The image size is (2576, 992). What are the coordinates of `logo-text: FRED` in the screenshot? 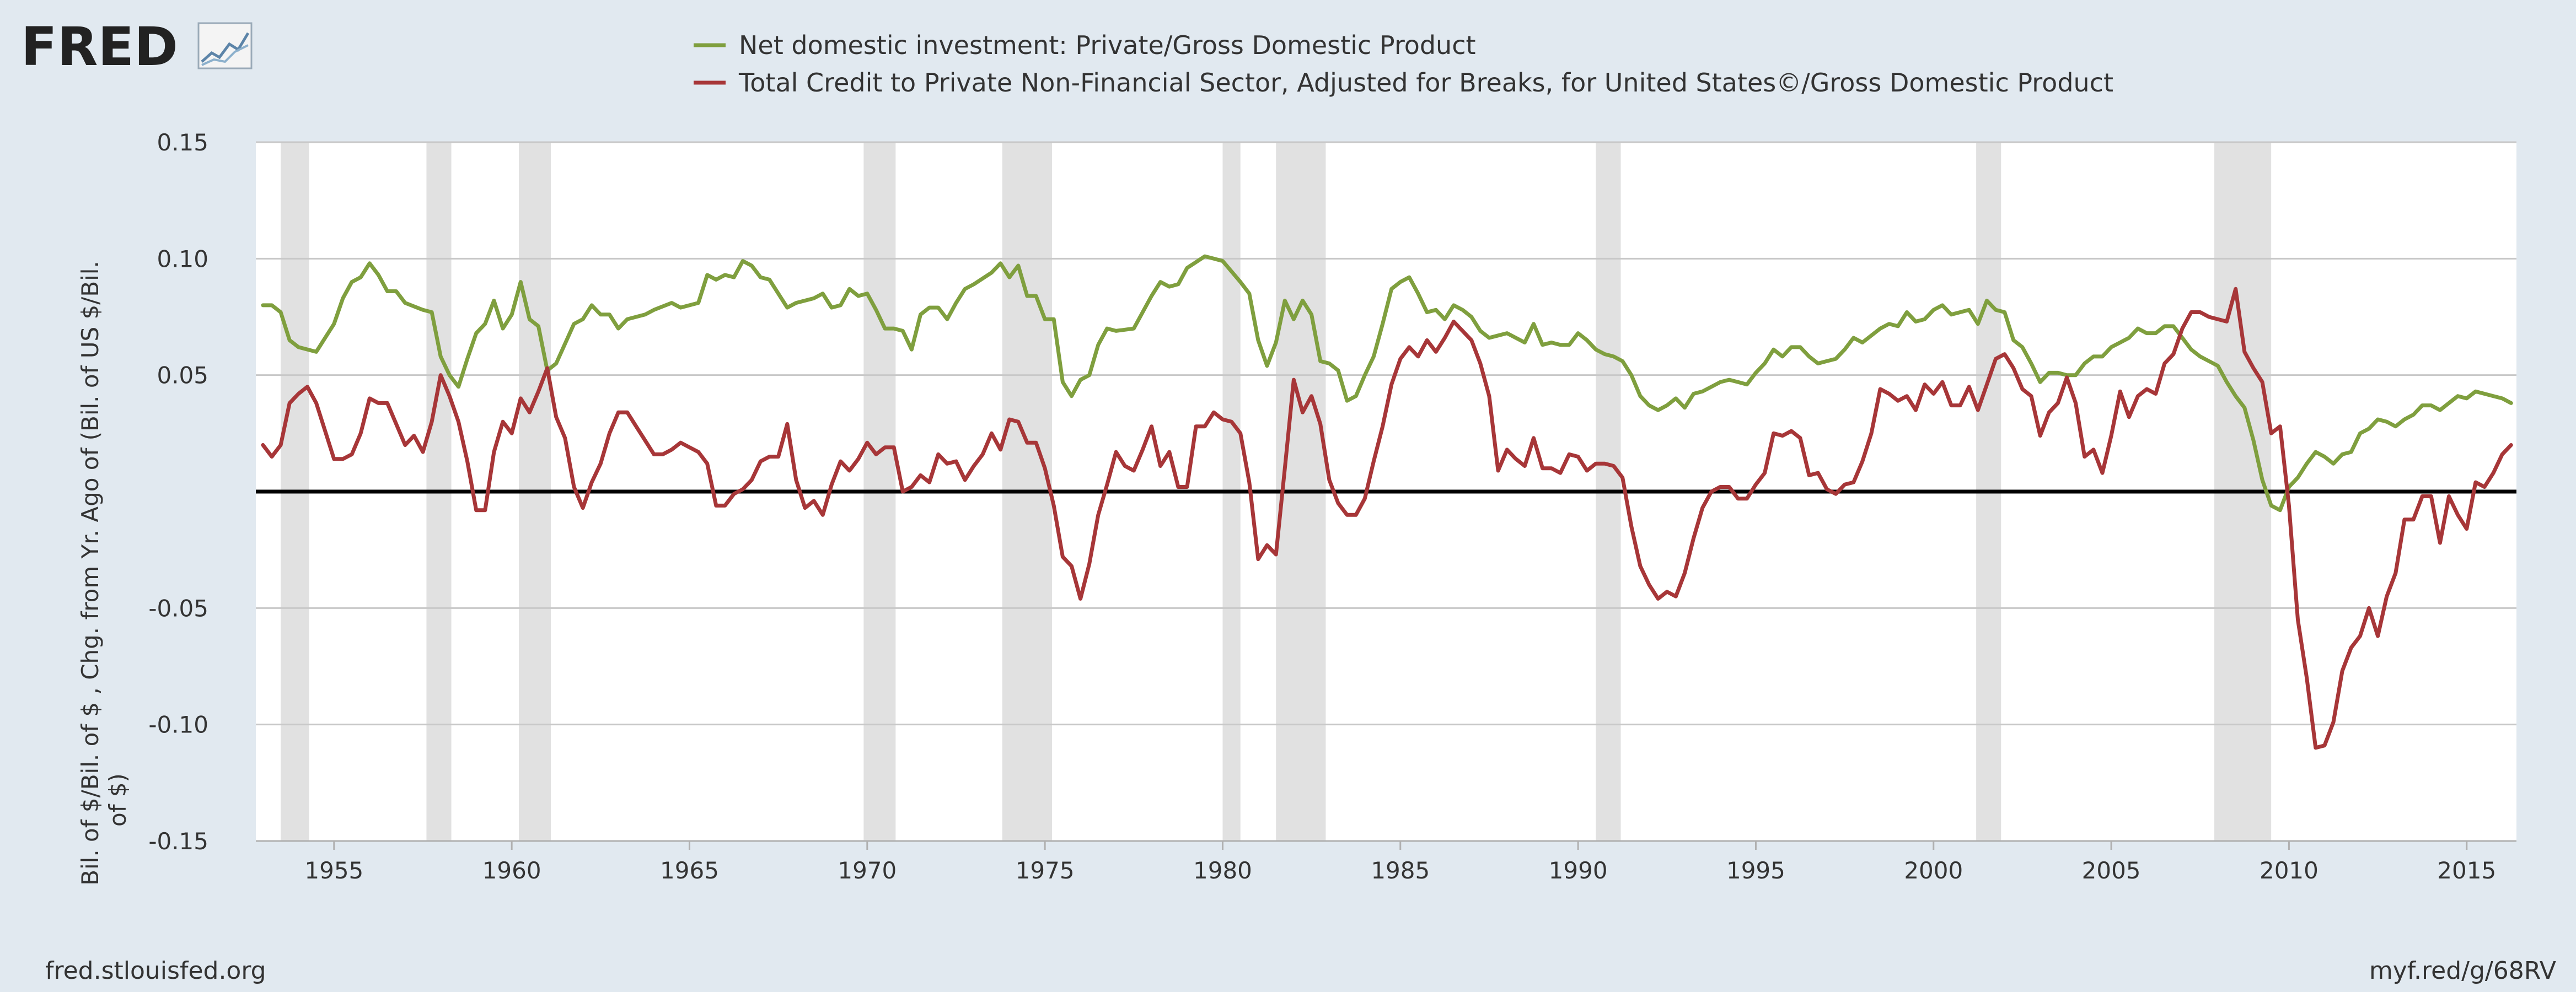 It's located at (99, 47).